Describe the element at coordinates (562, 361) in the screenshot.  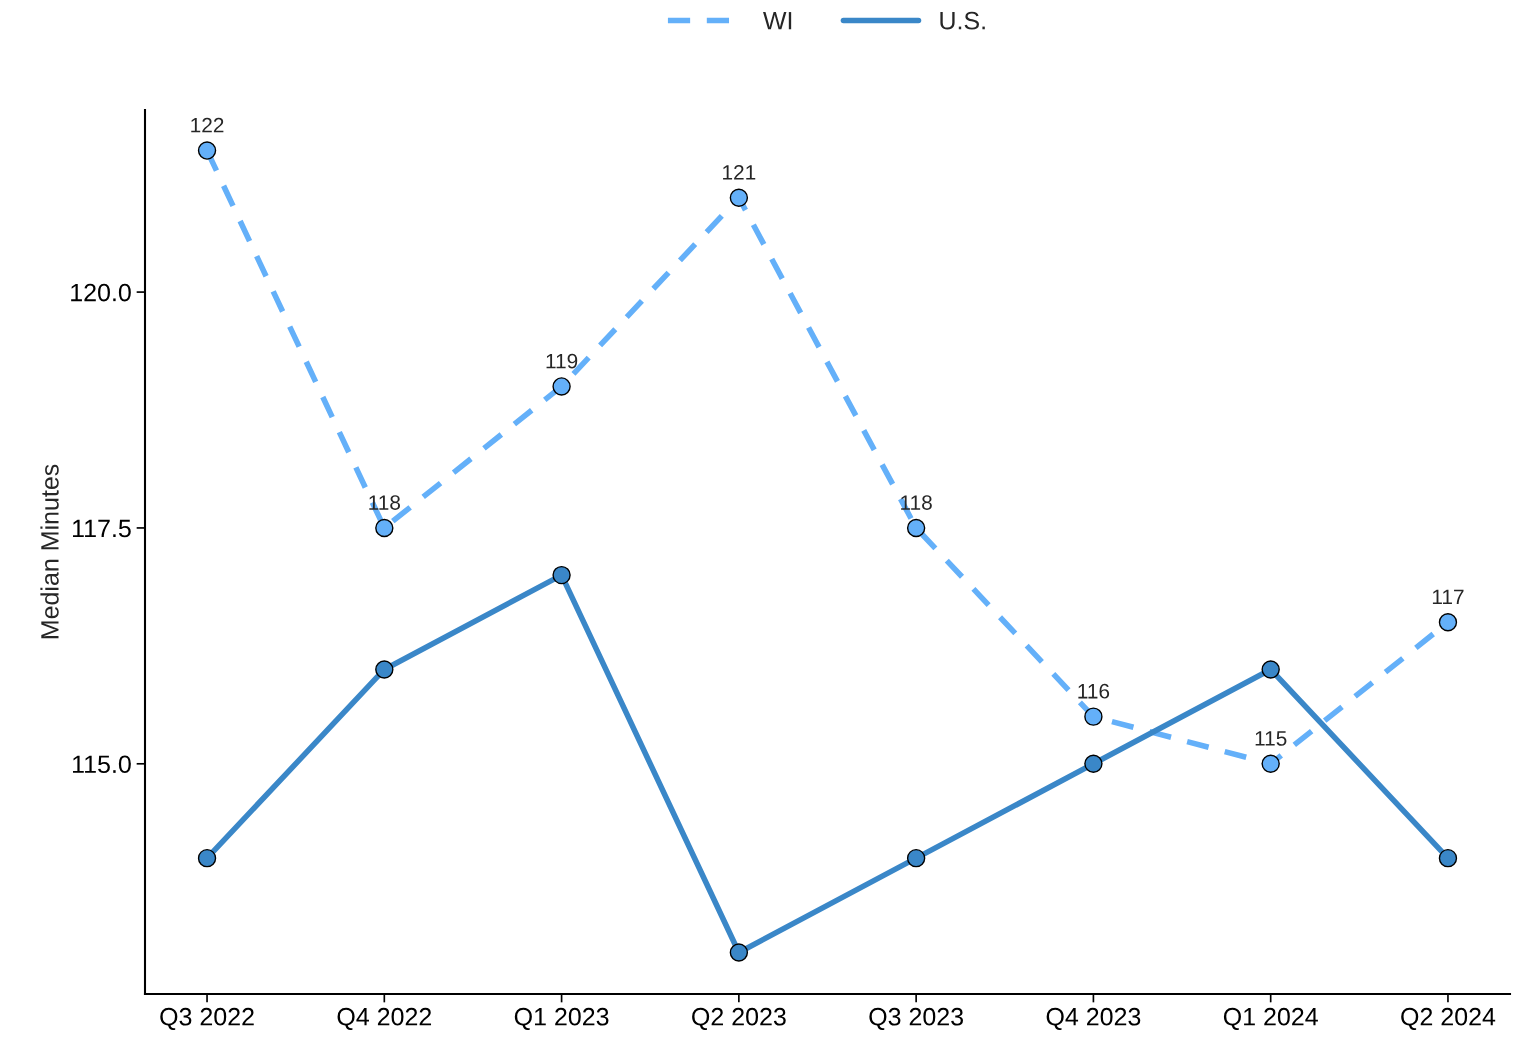
I see `data-label: 119` at that location.